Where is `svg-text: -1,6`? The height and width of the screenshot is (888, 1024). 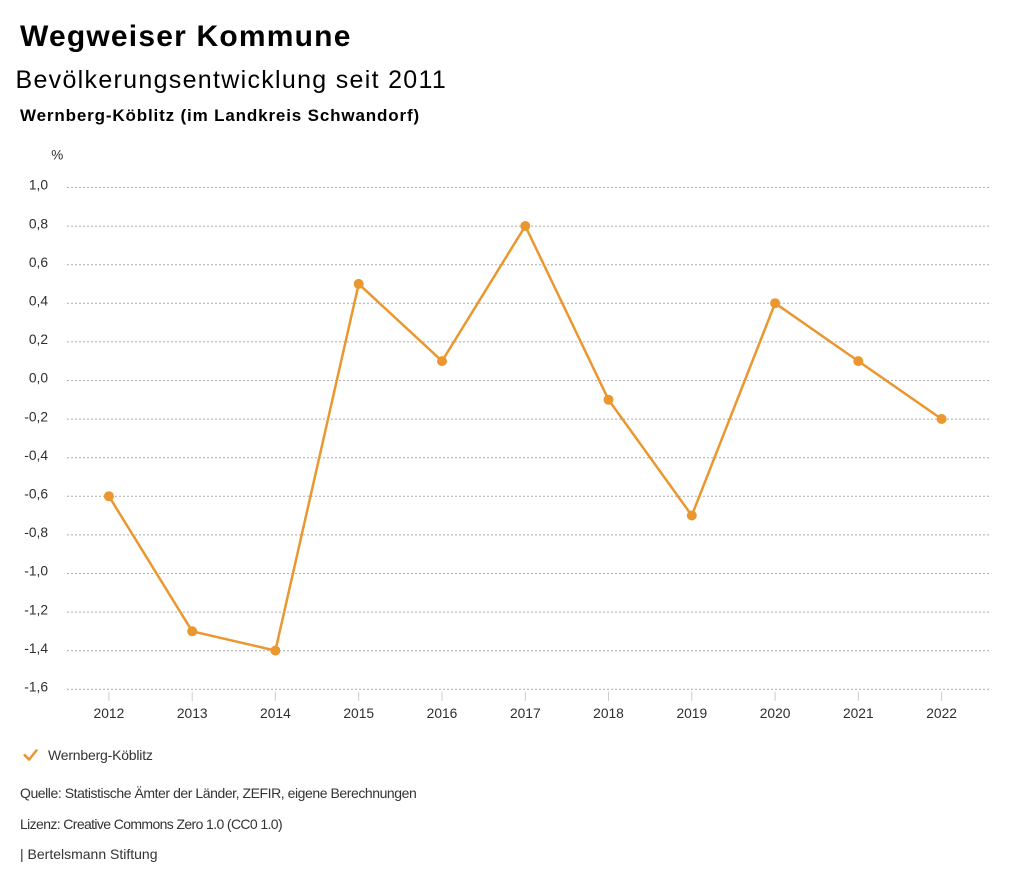 svg-text: -1,6 is located at coordinates (36, 687).